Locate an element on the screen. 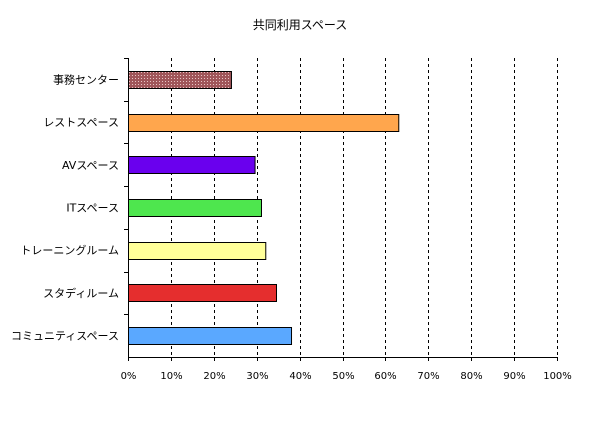 The image size is (600, 428). x-tick-label: 80% is located at coordinates (471, 376).